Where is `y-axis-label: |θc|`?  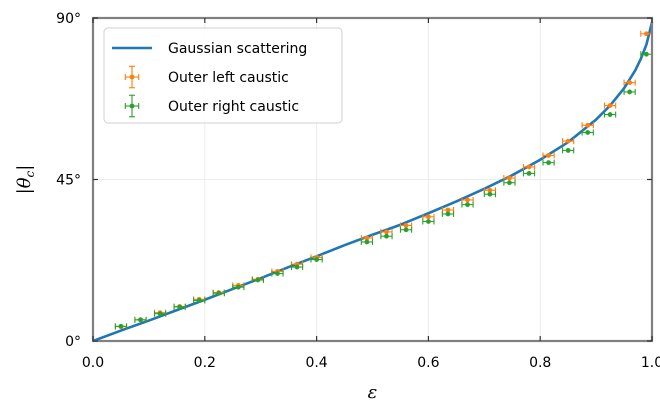 y-axis-label: |θc| is located at coordinates (25, 180).